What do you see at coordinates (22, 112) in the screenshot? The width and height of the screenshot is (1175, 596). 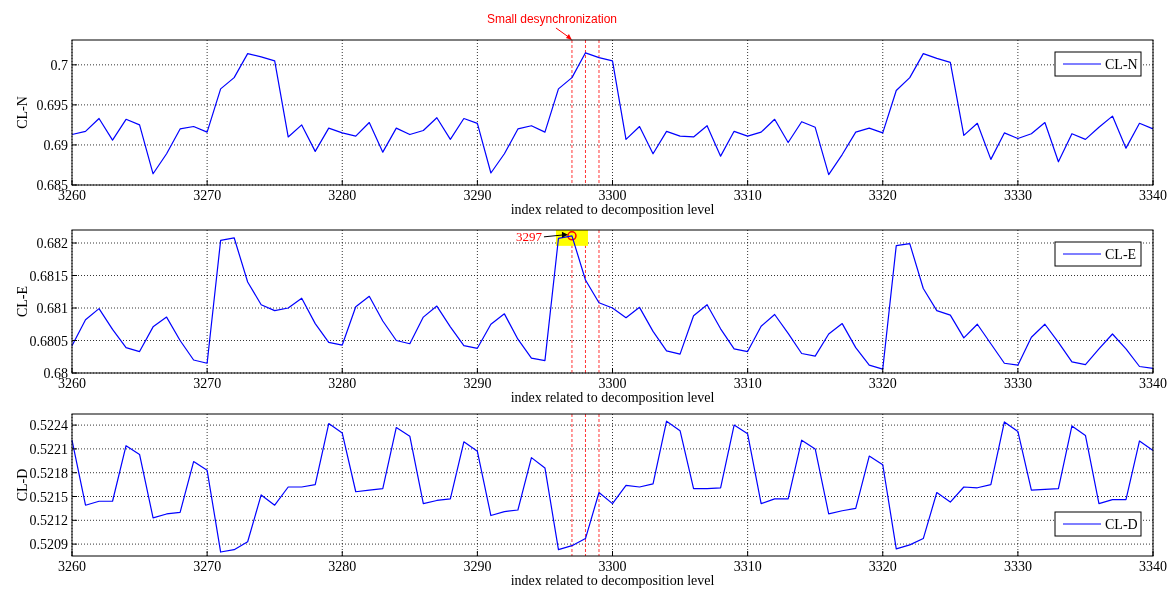 I see `y-axis-title: CL-N` at bounding box center [22, 112].